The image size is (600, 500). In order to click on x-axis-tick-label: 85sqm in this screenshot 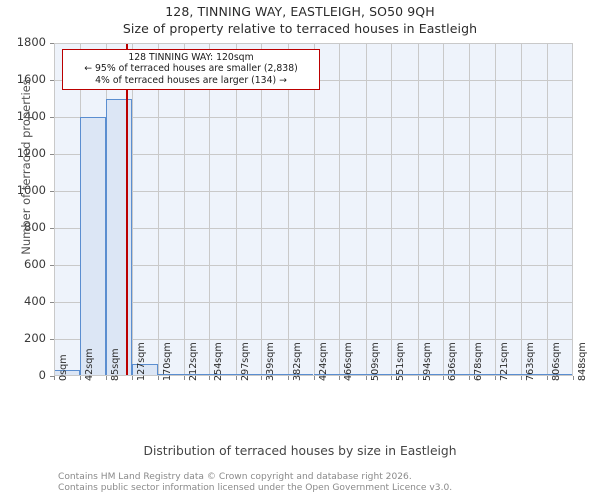, I will do `click(116, 364)`.